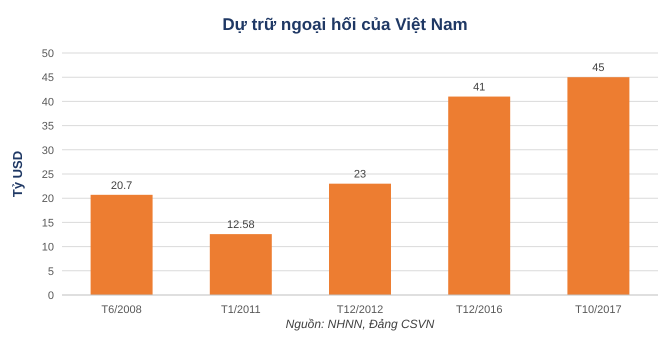  Describe the element at coordinates (48, 199) in the screenshot. I see `y-tick-label: 20` at that location.